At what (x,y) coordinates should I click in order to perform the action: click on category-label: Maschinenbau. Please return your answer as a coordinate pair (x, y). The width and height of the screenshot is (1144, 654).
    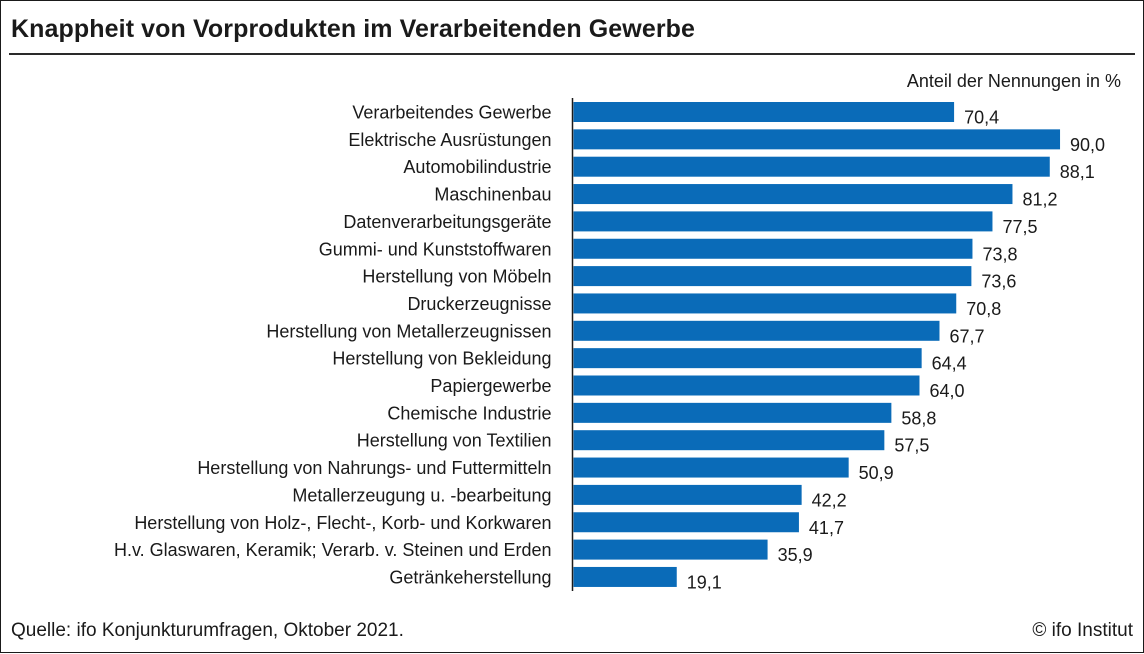
    Looking at the image, I should click on (492, 195).